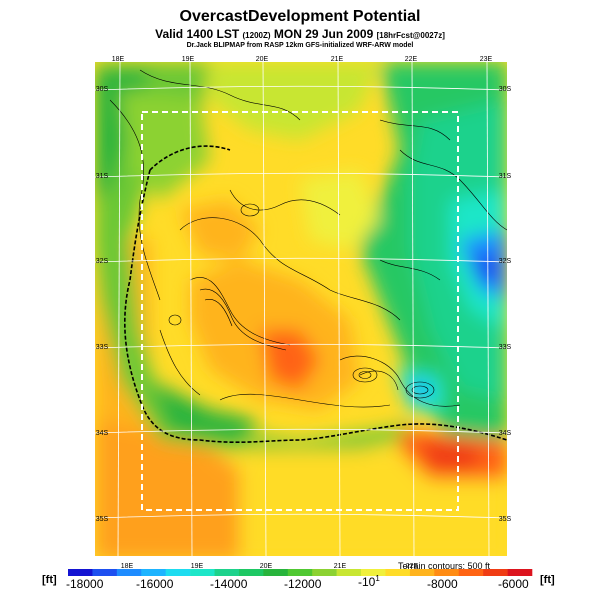  Describe the element at coordinates (85, 584) in the screenshot. I see `colorbar-label-0: -18000` at that location.